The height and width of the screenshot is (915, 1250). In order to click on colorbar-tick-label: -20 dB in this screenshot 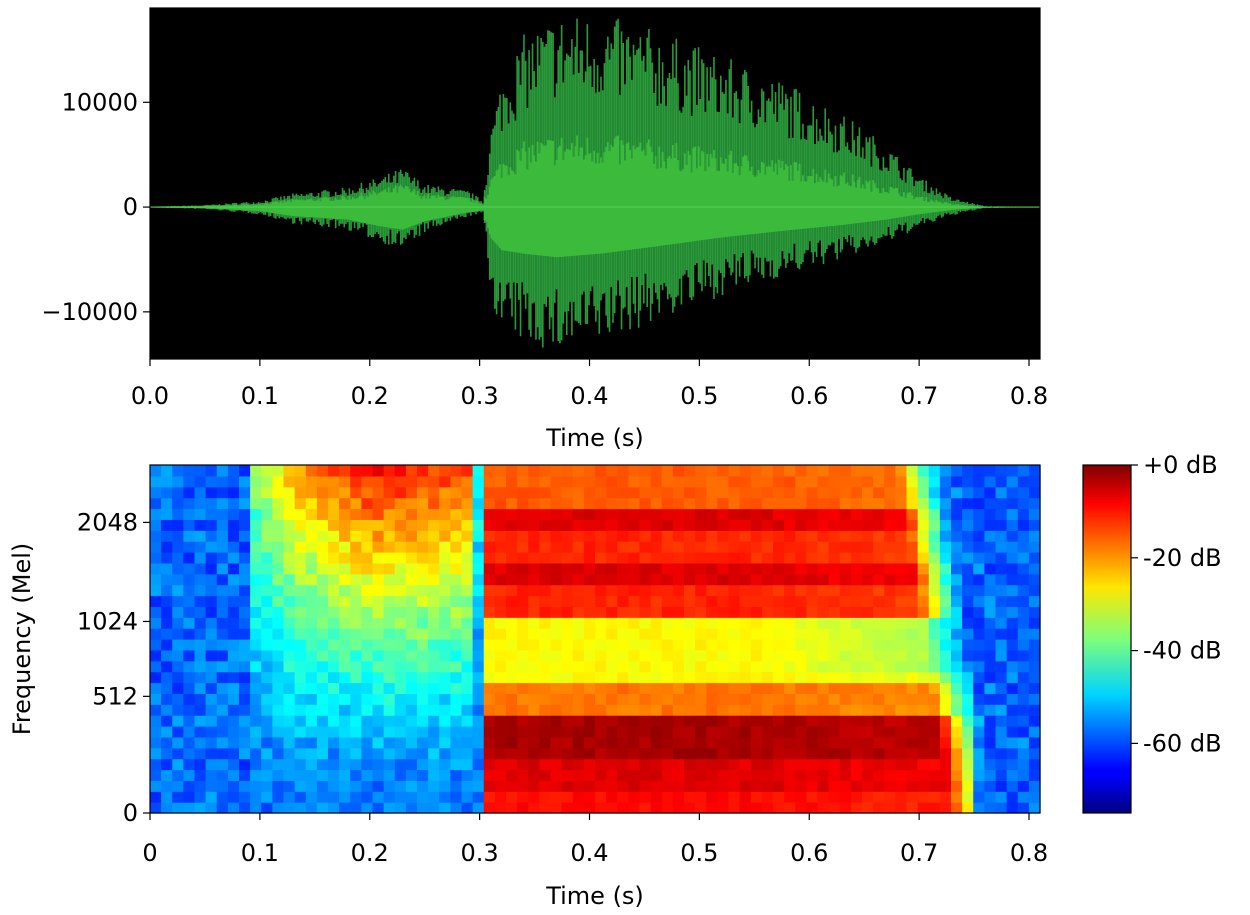, I will do `click(1182, 558)`.